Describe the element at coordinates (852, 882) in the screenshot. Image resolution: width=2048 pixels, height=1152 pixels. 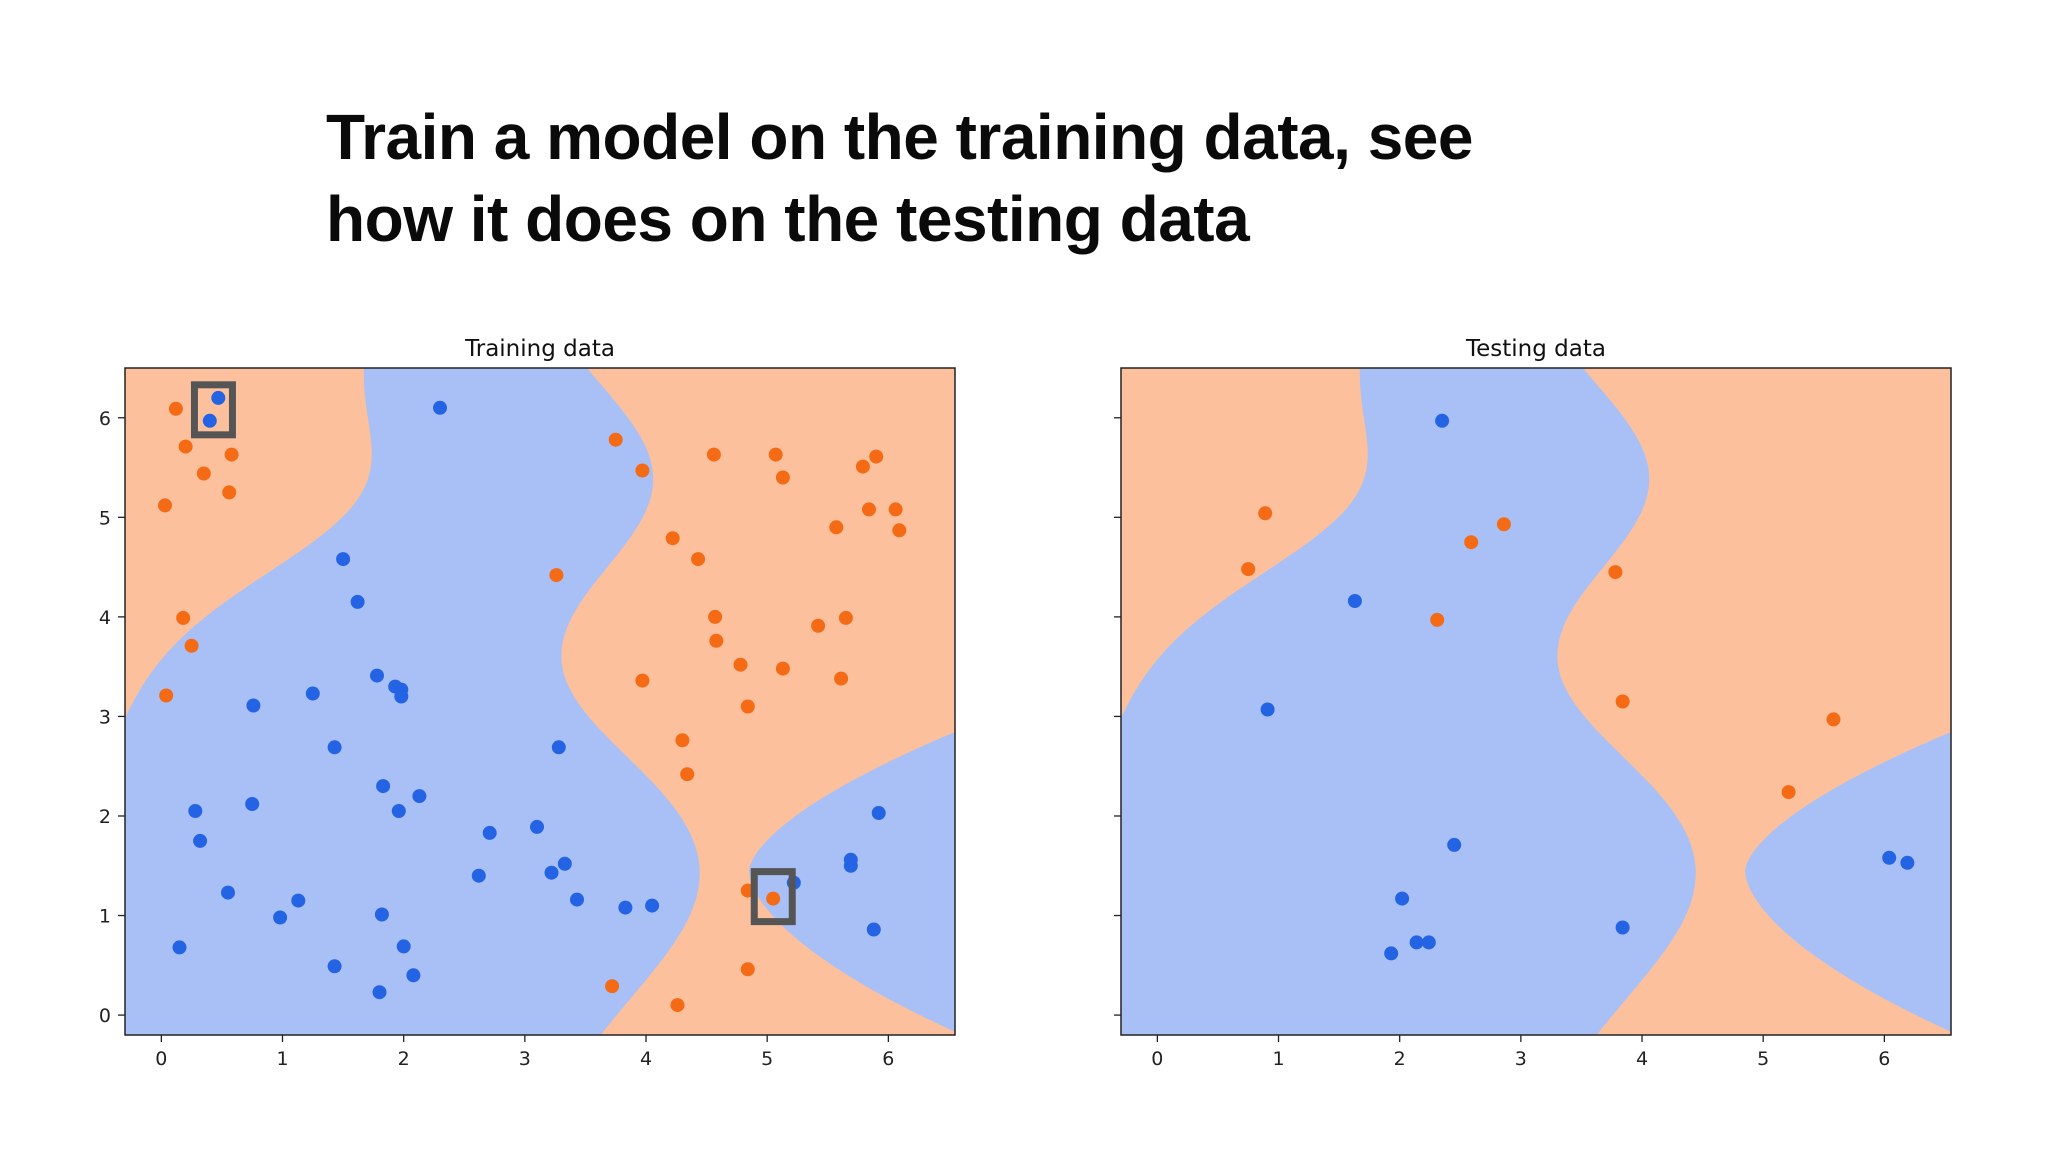
I see `blue-region-bottom-right` at that location.